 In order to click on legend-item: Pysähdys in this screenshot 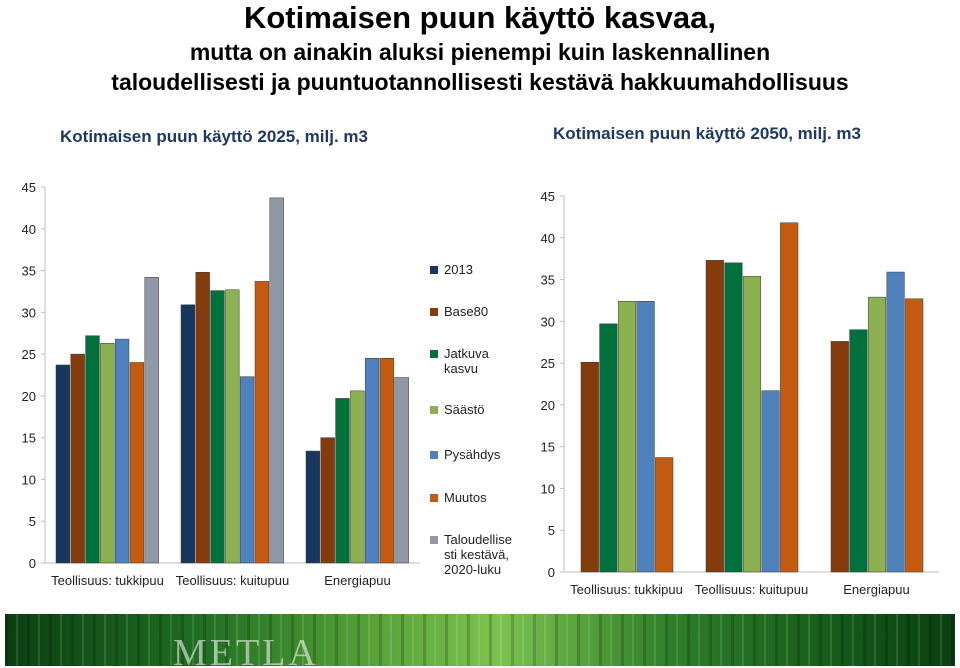, I will do `click(477, 454)`.